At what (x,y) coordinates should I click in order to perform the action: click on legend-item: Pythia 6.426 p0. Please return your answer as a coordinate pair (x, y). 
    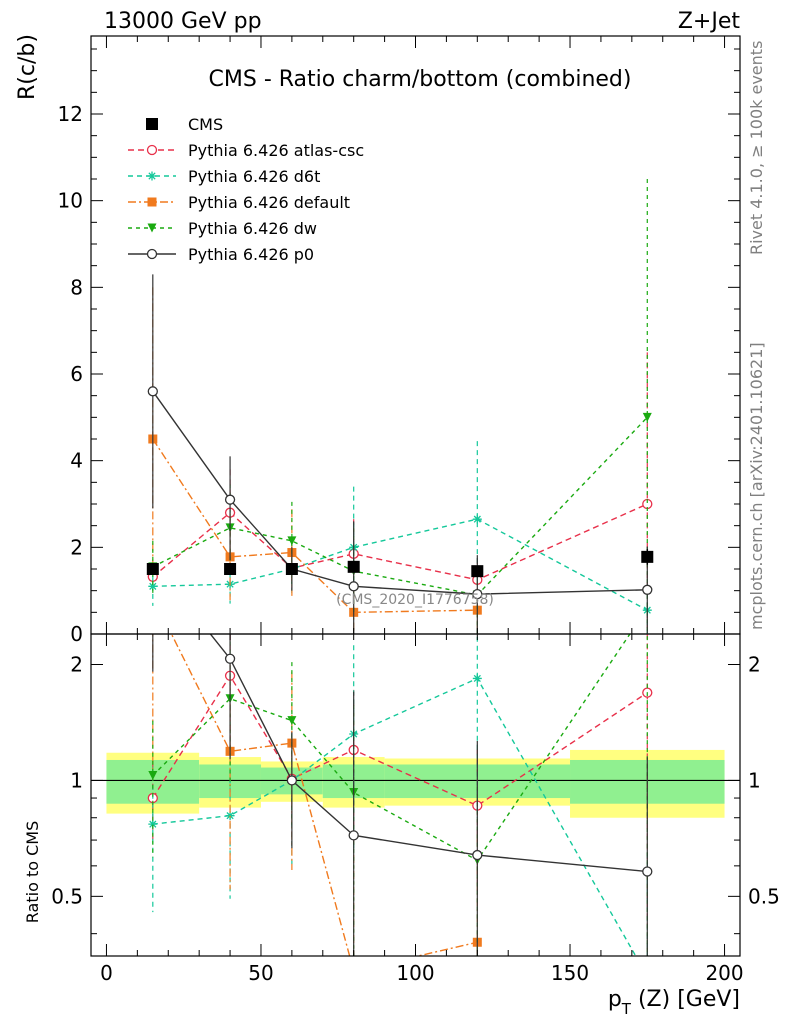
    Looking at the image, I should click on (221, 254).